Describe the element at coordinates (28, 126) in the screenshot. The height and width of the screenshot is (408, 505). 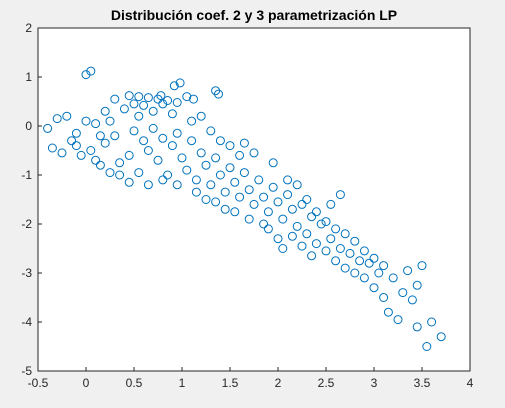
I see `y-tick-label: 0` at that location.